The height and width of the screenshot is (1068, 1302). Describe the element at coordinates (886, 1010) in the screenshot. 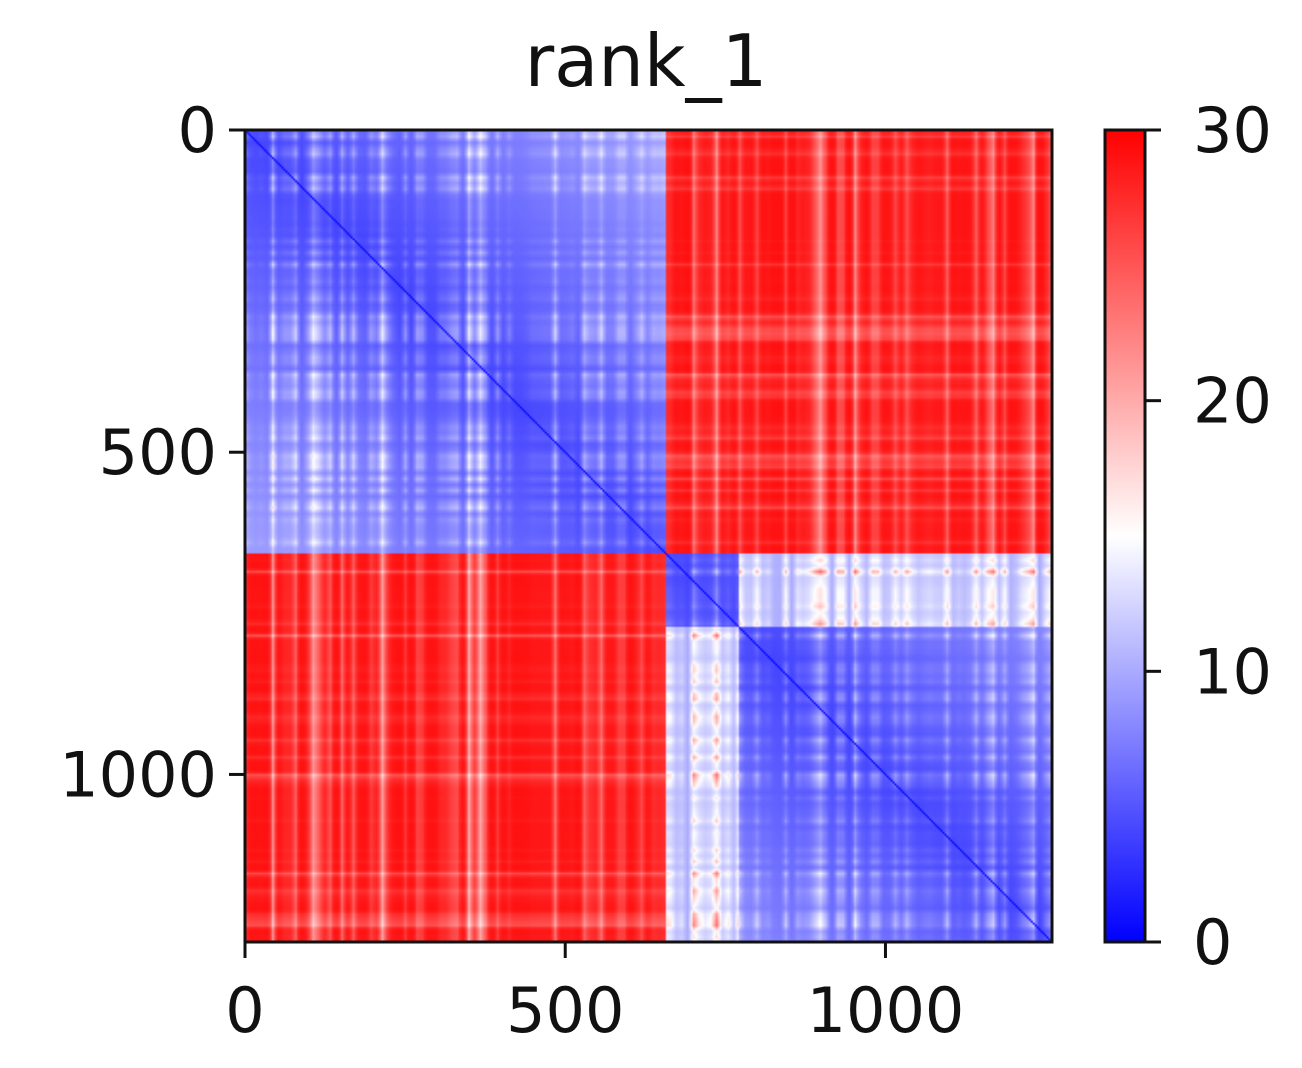

I see `x-tick-label: 1000` at that location.